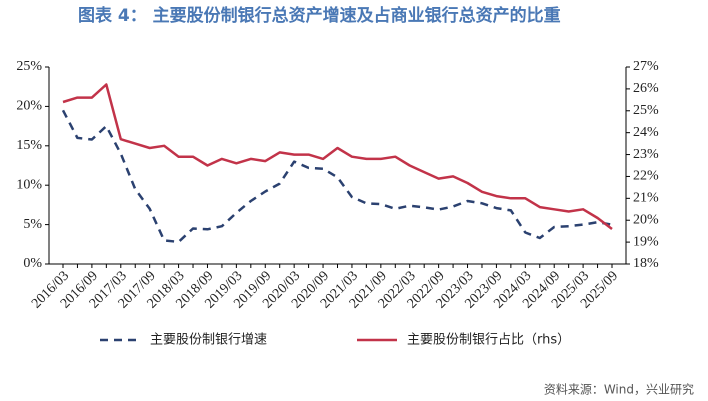  What do you see at coordinates (646, 263) in the screenshot?
I see `y2-tick-label: 18%` at bounding box center [646, 263].